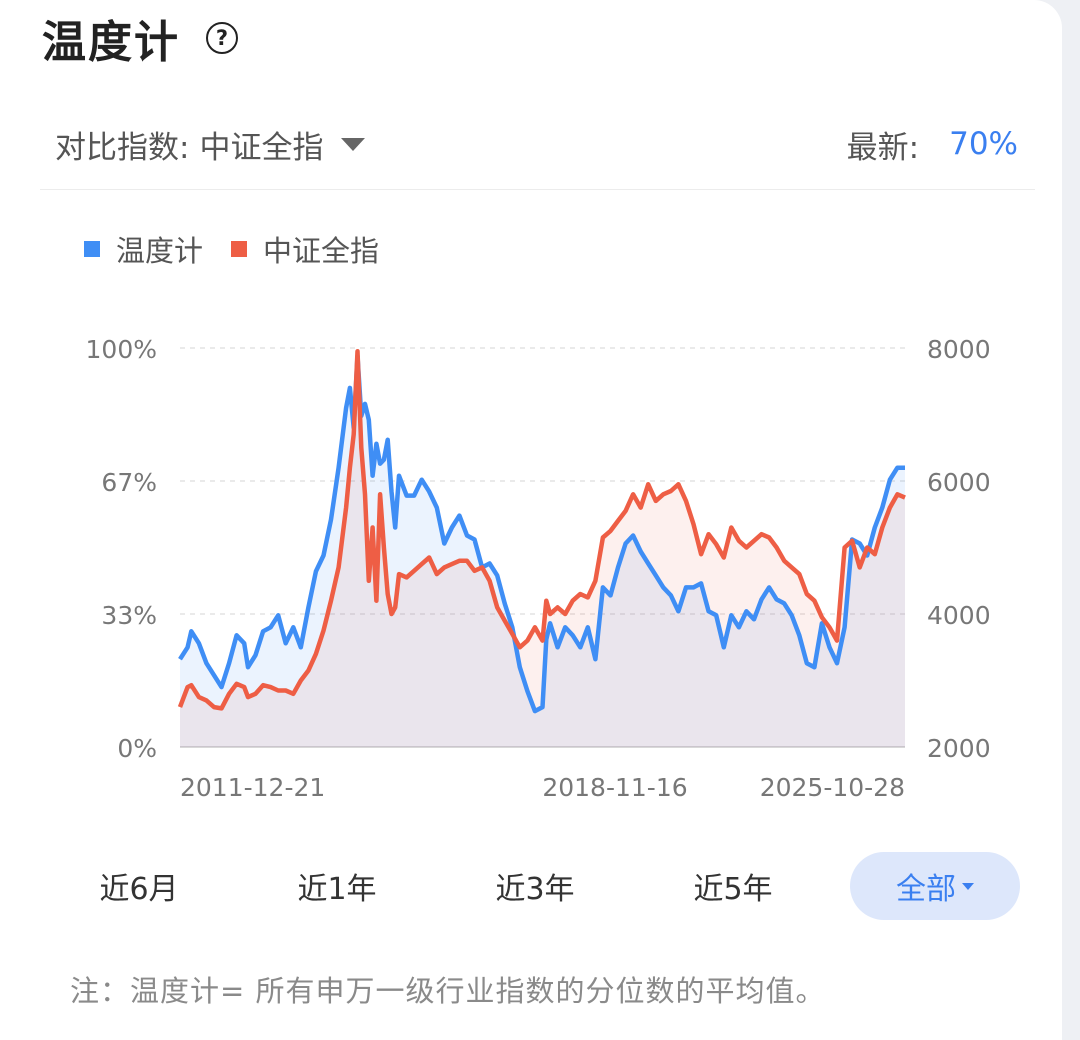 Image resolution: width=1080 pixels, height=1040 pixels. I want to click on y-right-tick-label: 4000, so click(959, 615).